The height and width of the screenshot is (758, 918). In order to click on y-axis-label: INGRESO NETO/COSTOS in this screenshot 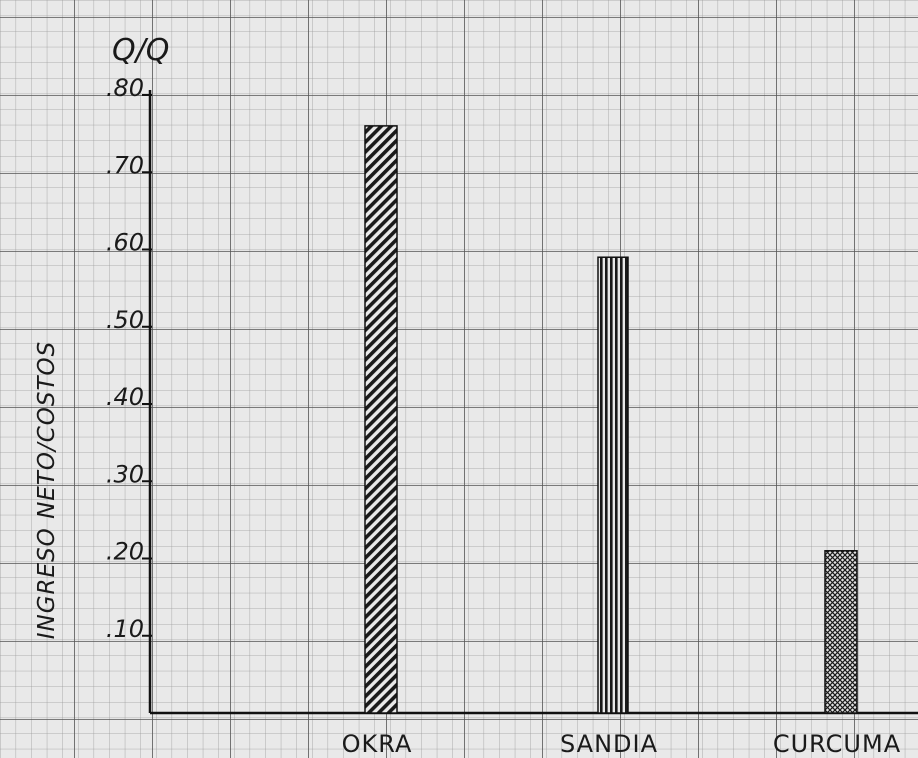, I will do `click(47, 490)`.